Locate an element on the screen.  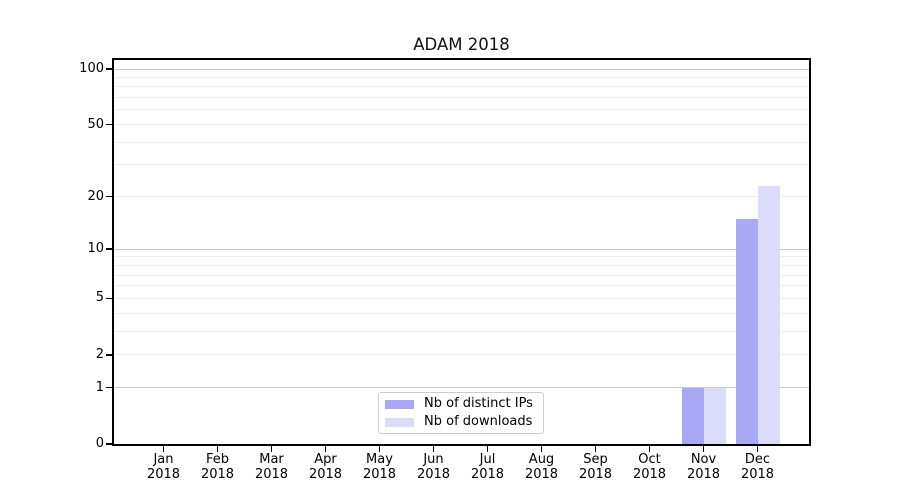
legend-label-downloads: Nb of downloads is located at coordinates (478, 421).